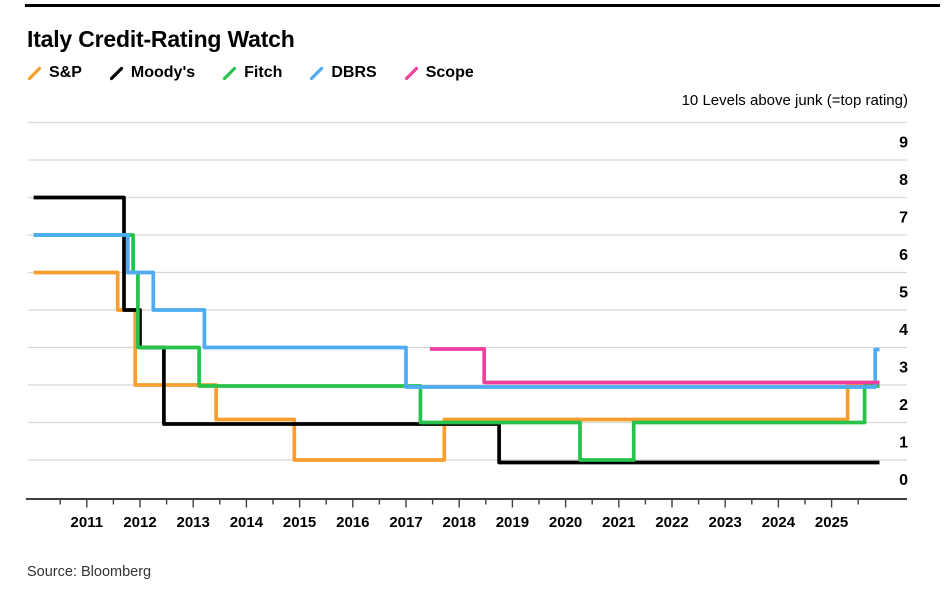 This screenshot has width=945, height=600. What do you see at coordinates (449, 72) in the screenshot?
I see `legend-label: Scope` at bounding box center [449, 72].